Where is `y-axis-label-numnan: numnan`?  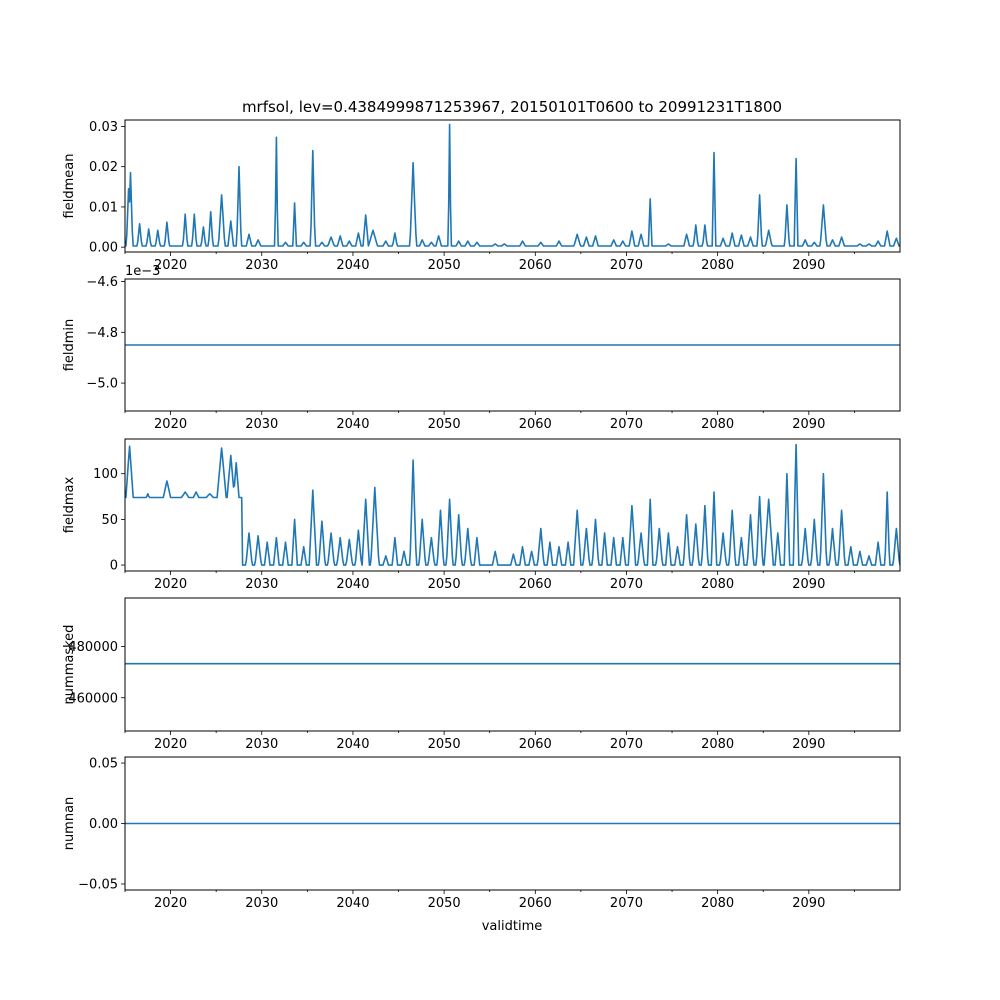 y-axis-label-numnan: numnan is located at coordinates (69, 824).